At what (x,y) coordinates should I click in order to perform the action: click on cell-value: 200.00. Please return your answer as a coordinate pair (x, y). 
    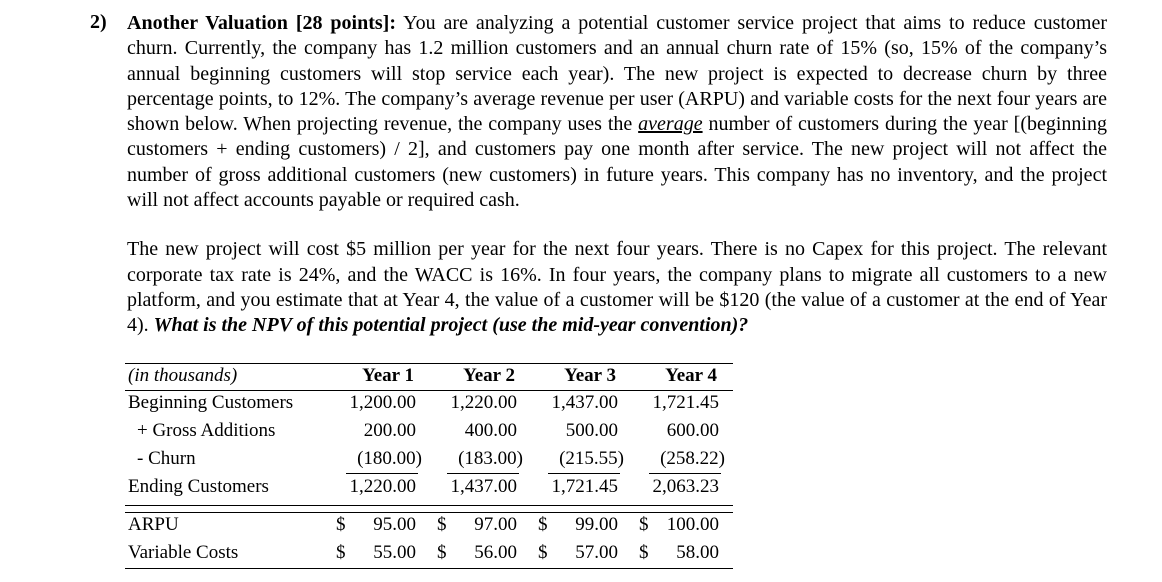
    Looking at the image, I should click on (389, 430).